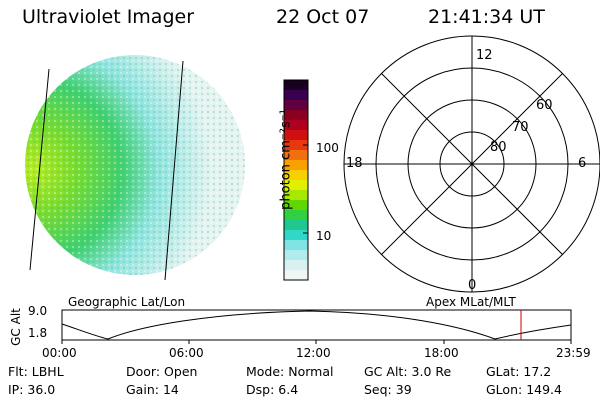 The image size is (600, 400). Describe the element at coordinates (324, 236) in the screenshot. I see `colorbar-tick-10: 10` at that location.